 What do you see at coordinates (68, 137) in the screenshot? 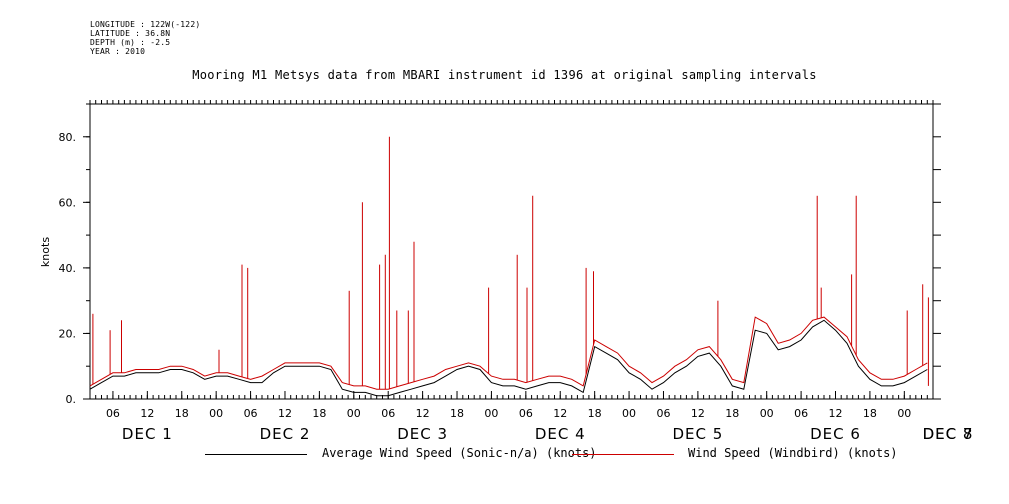
I see `y-tick-label: 80.` at bounding box center [68, 137].